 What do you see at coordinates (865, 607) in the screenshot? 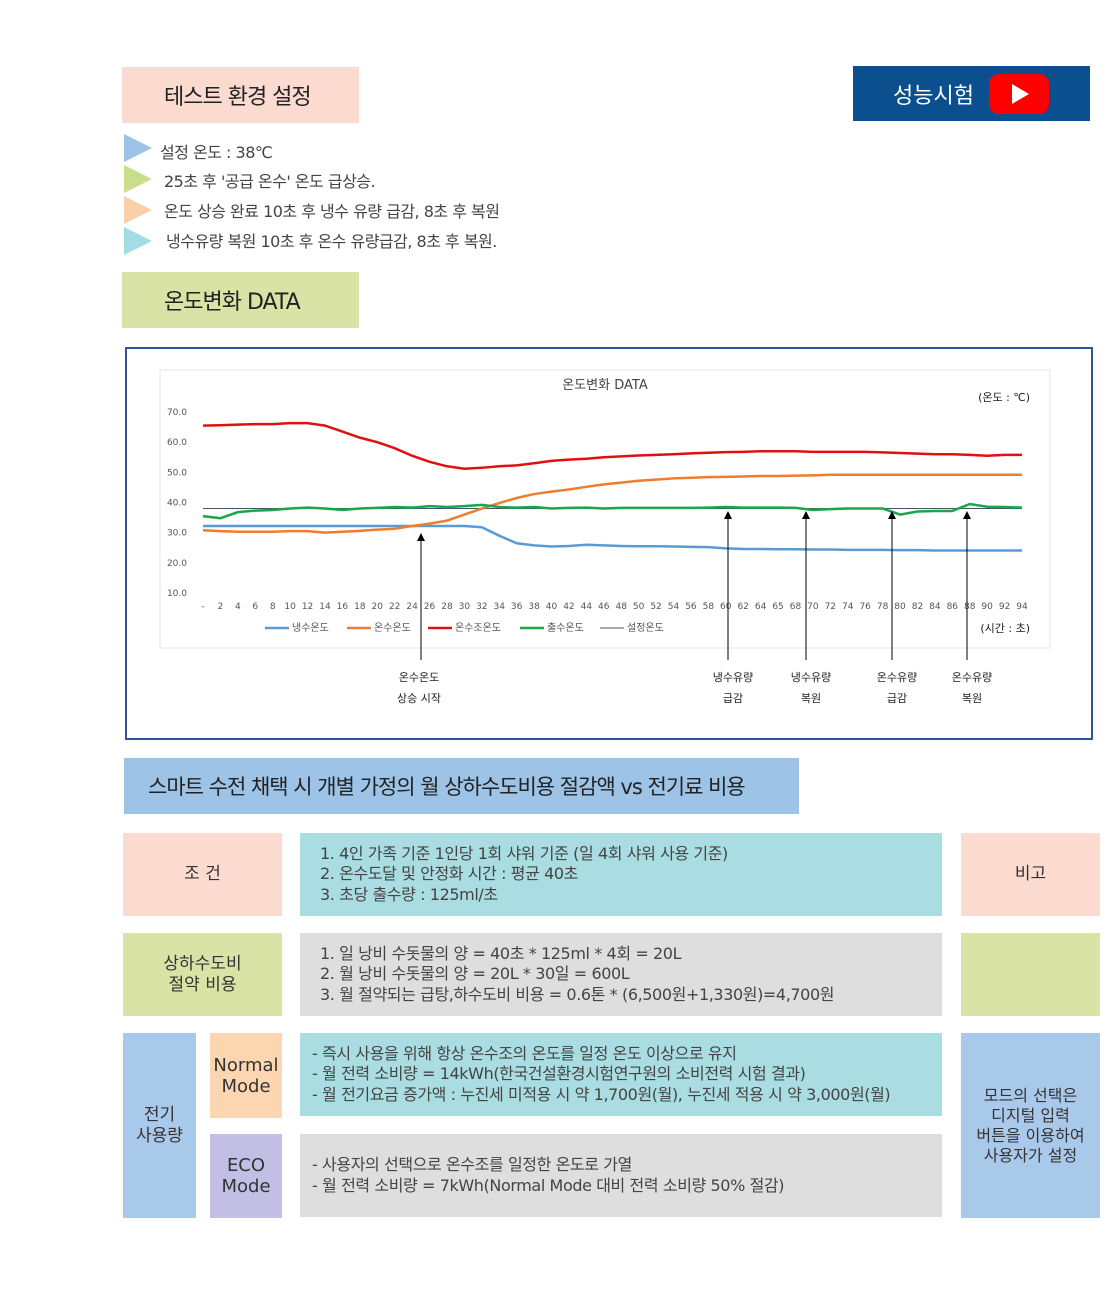
I see `x-tick-label: 76` at bounding box center [865, 607].